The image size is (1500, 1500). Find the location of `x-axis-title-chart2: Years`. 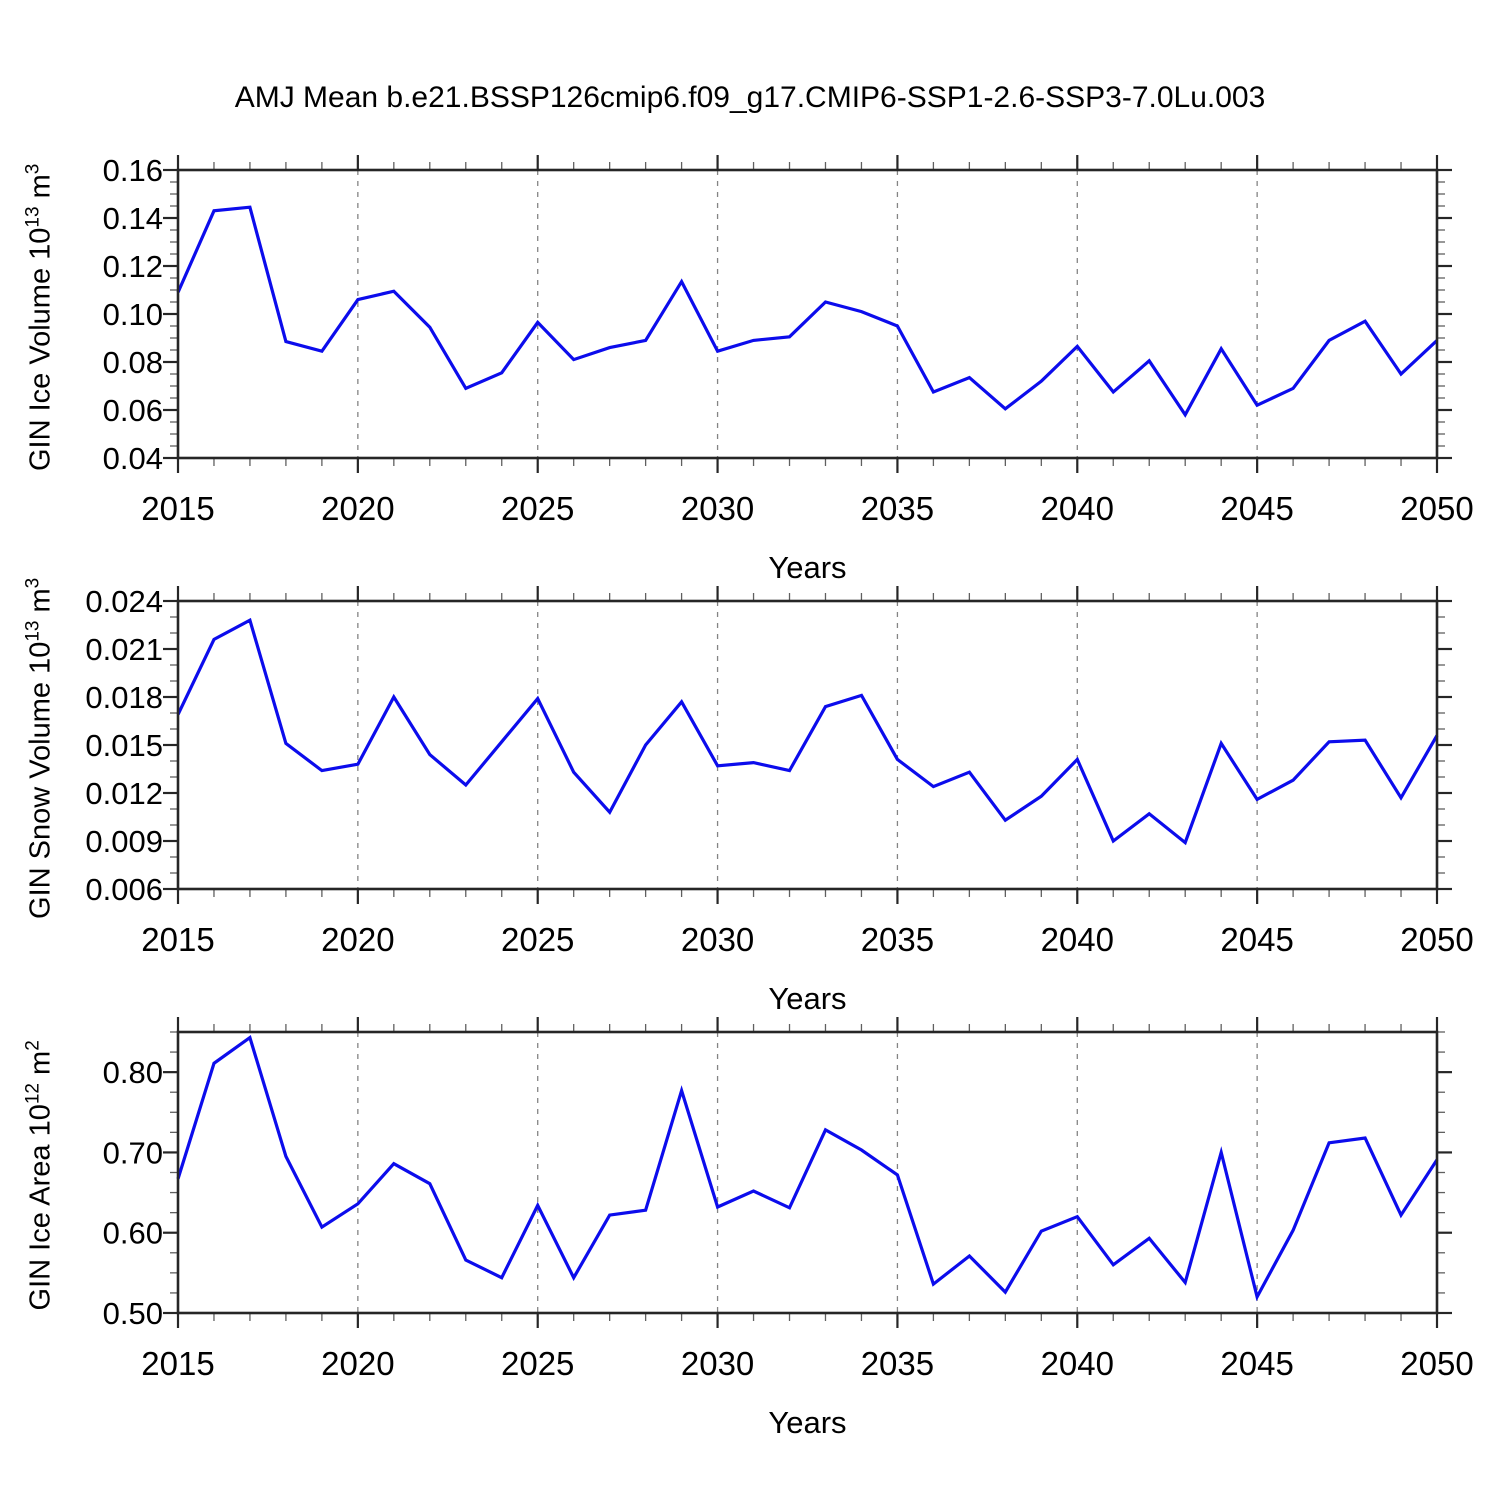

x-axis-title-chart2: Years is located at coordinates (807, 998).